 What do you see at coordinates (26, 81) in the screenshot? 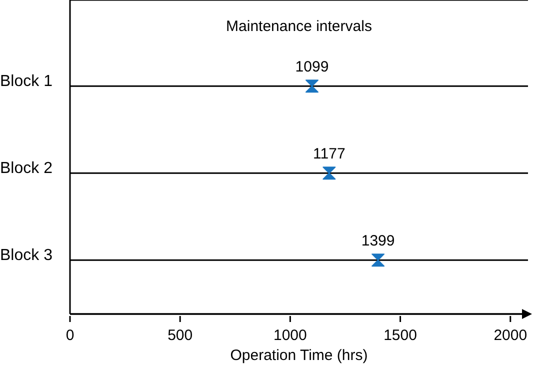
I see `y-tick-label: Block 1` at bounding box center [26, 81].